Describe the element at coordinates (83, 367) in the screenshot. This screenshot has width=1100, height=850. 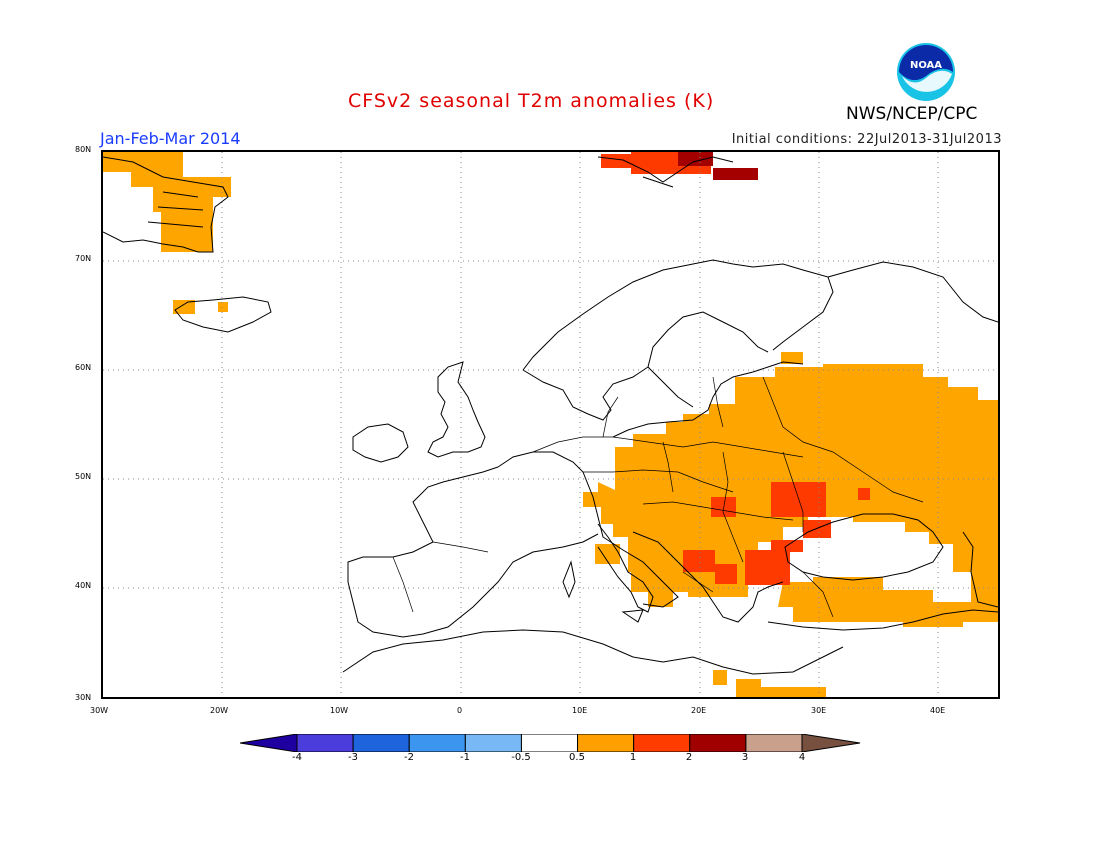
I see `lat-label-60n: 60N` at that location.